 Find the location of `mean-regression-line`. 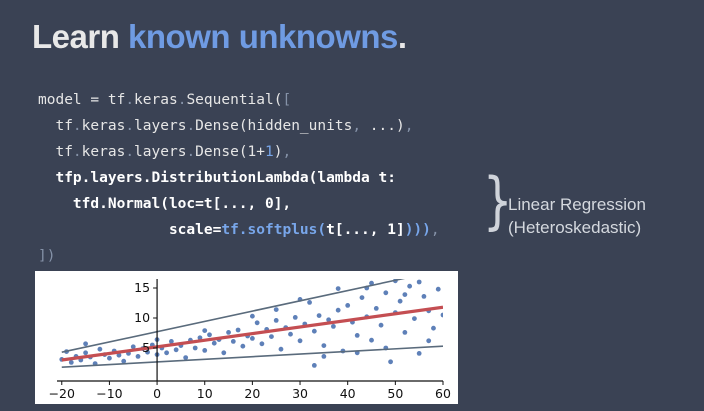

mean-regression-line is located at coordinates (252, 333).